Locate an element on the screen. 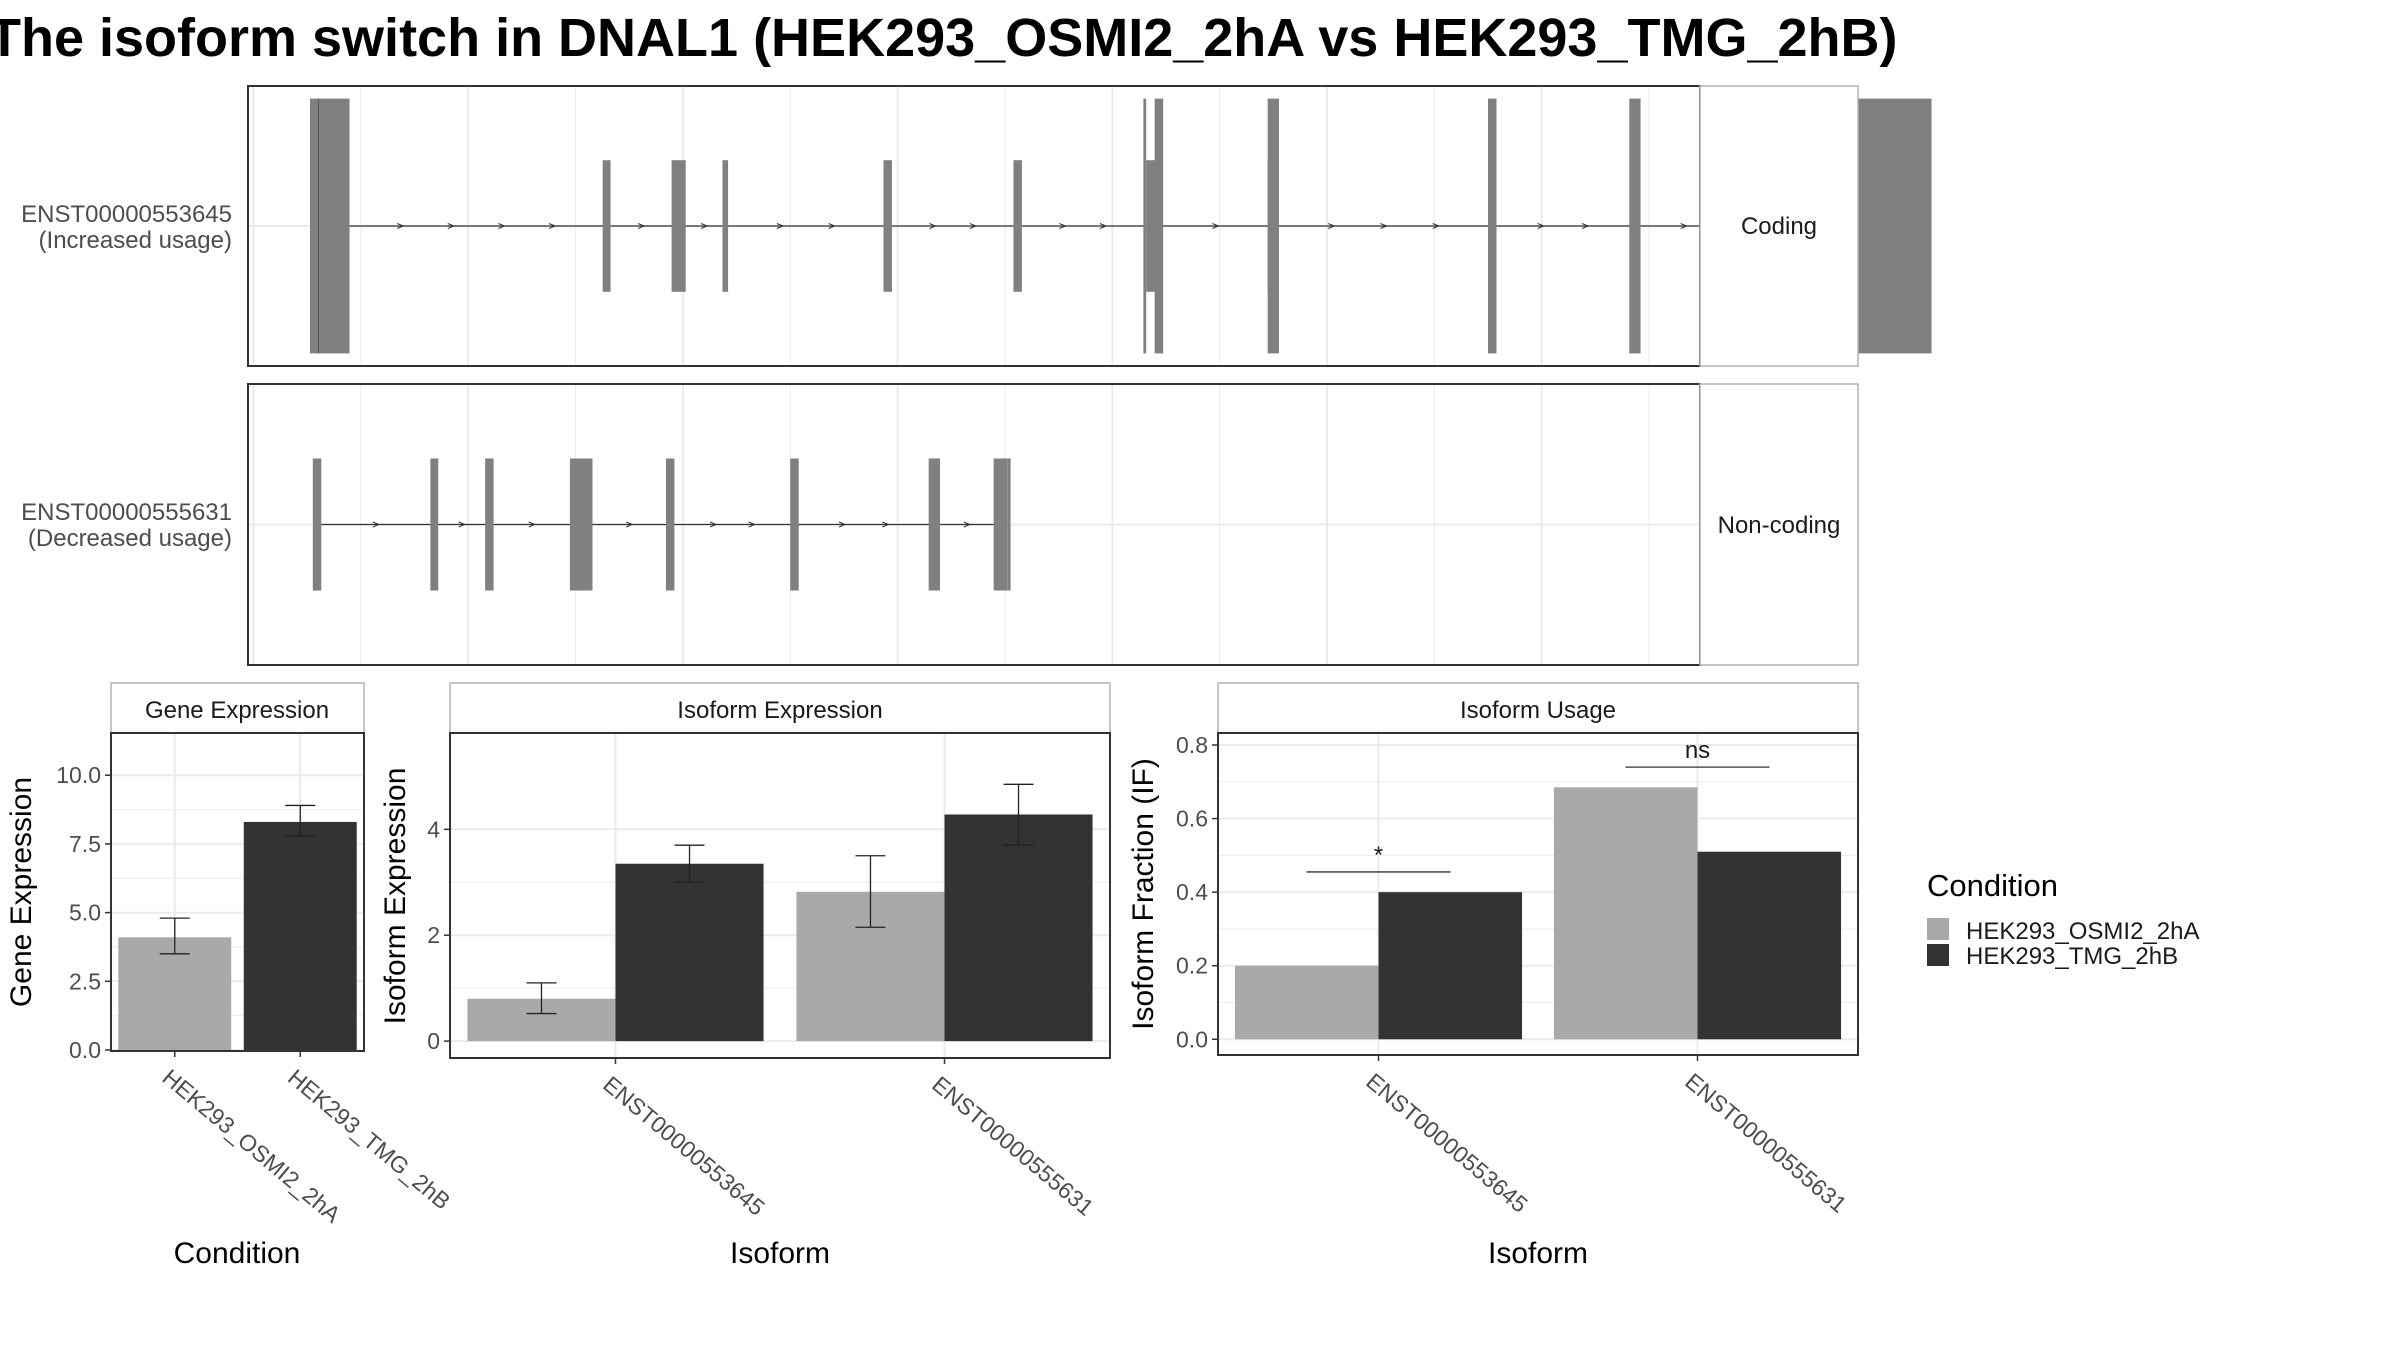 The height and width of the screenshot is (1350, 2400). isoform-expression-plot: 0 2 4 ENST00000553645 ENST00000555631 is located at coordinates (768, 977).